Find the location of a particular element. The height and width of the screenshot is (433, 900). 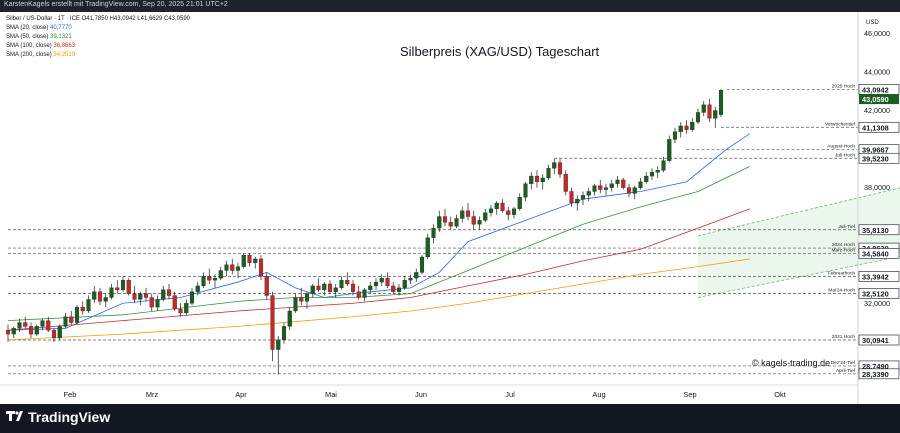

legend-sma100-label: SMA (100, close) is located at coordinates (29, 46).